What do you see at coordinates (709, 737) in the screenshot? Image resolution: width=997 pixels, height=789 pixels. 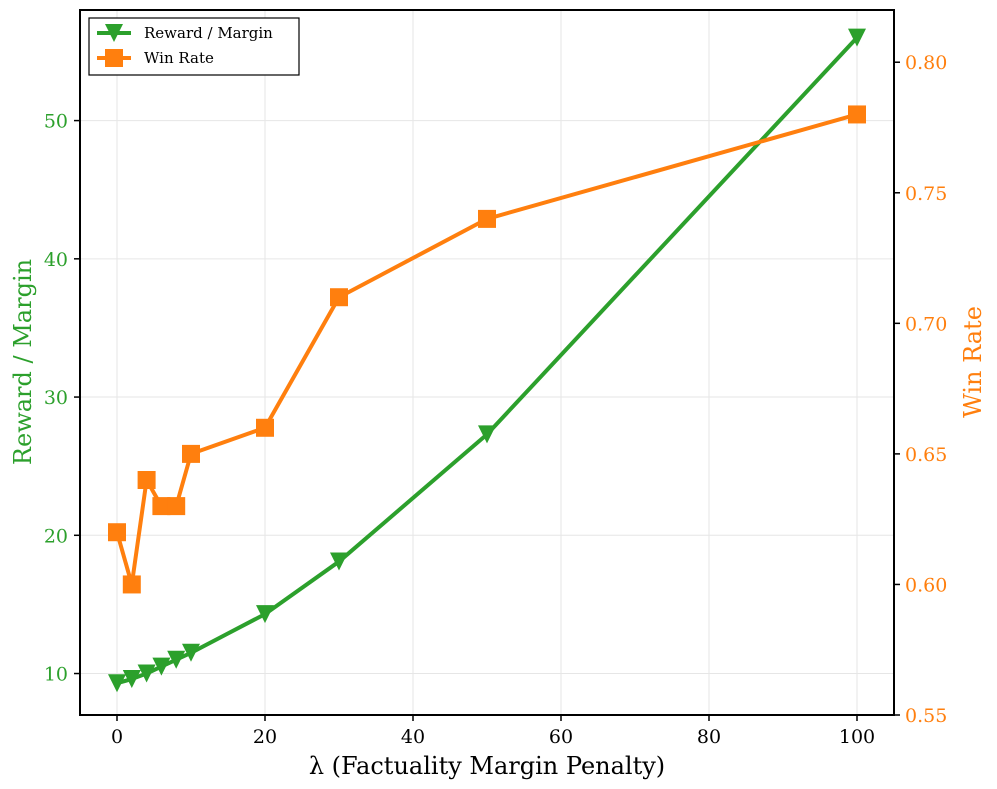 I see `x-tick-label: 80` at bounding box center [709, 737].